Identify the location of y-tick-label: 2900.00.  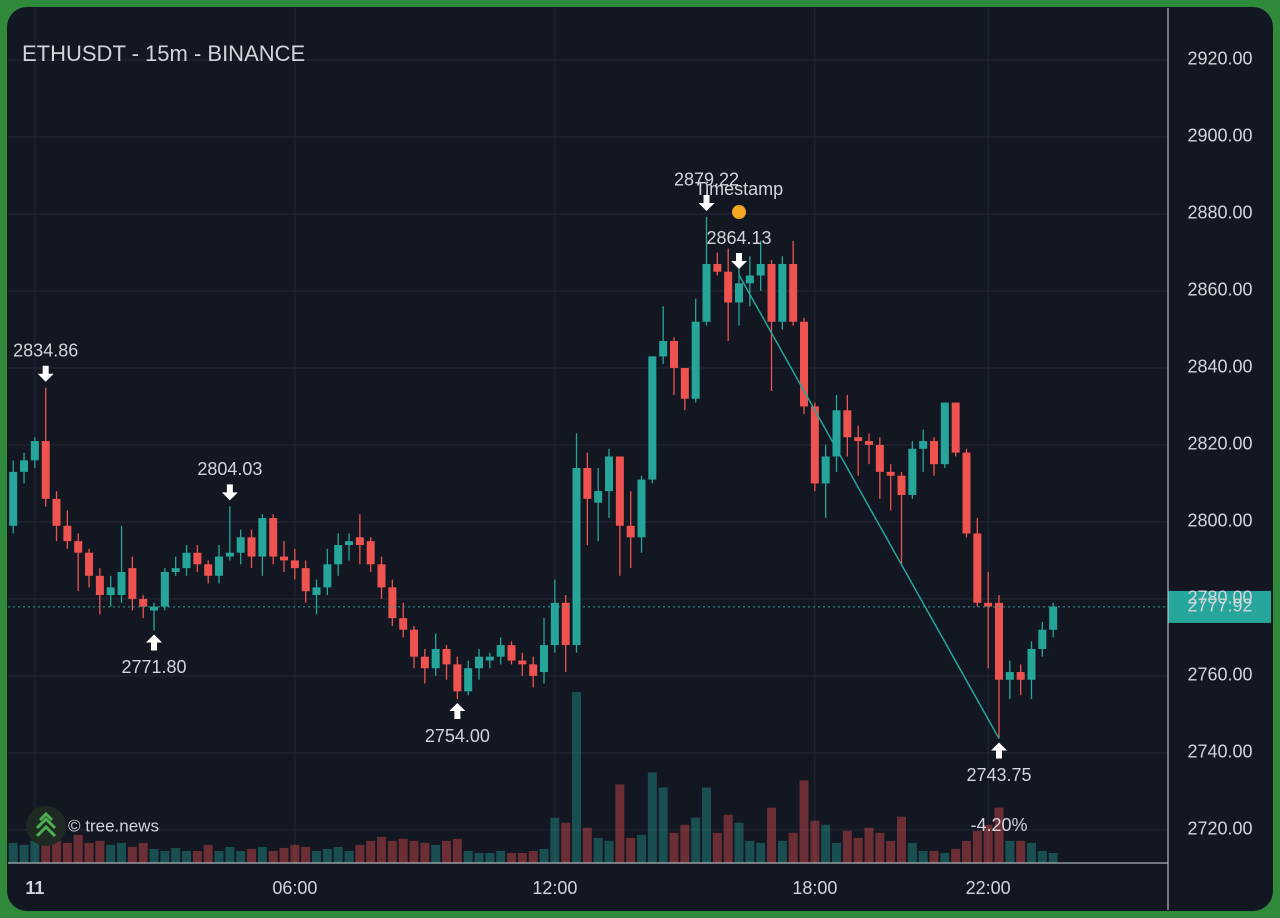
(1219, 136).